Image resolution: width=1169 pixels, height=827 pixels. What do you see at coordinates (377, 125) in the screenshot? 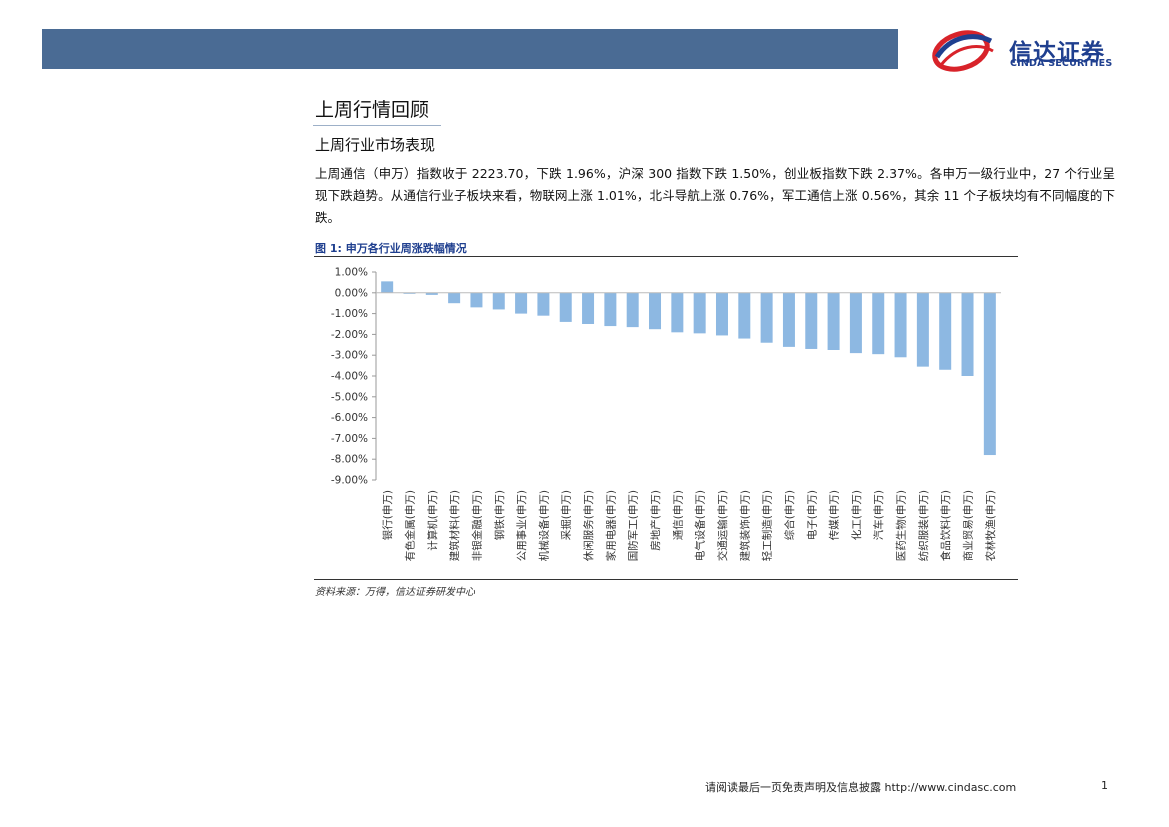
I see `section-title-underline` at bounding box center [377, 125].